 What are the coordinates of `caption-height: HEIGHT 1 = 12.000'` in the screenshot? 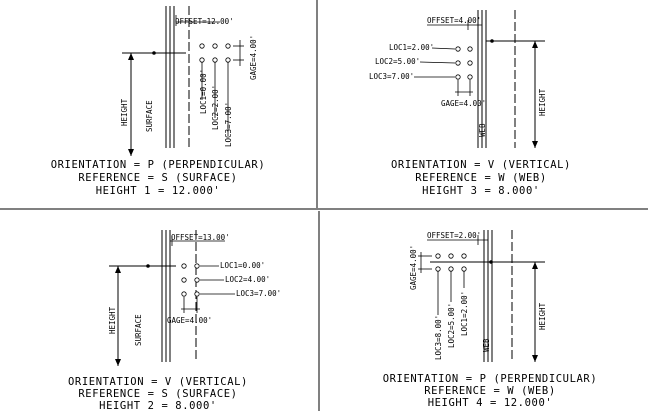 It's located at (158, 191).